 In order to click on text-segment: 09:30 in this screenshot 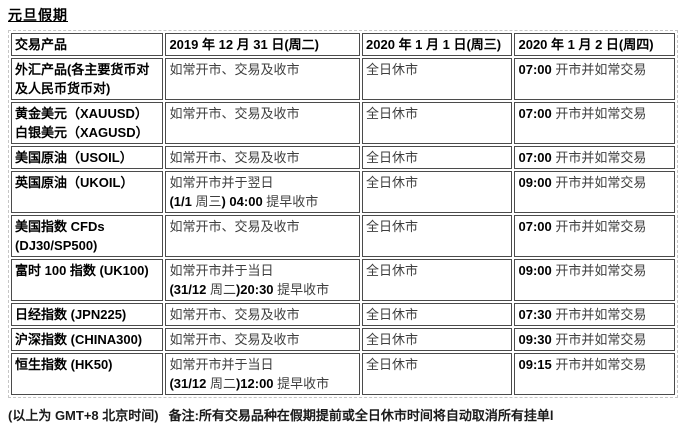, I will do `click(535, 339)`.